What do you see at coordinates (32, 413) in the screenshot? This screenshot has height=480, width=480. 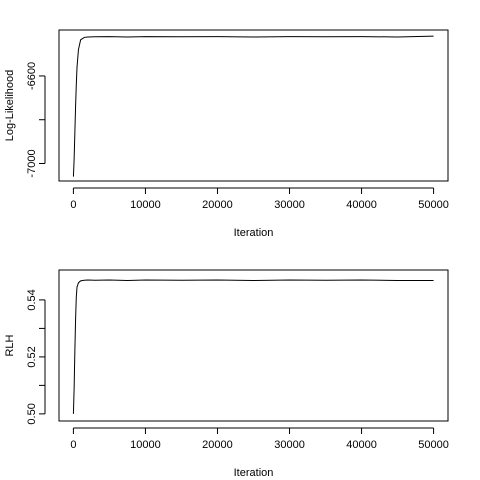 I see `y-tick-label: 0.50` at bounding box center [32, 413].